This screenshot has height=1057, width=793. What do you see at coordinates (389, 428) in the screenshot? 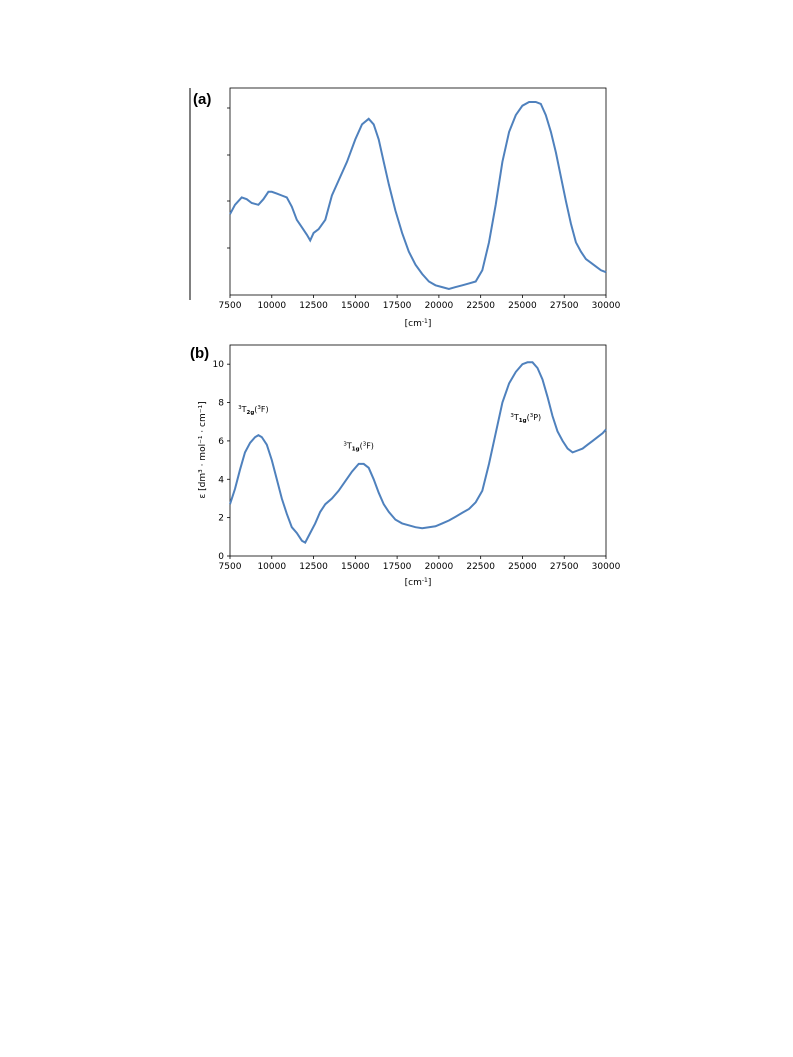
I see `panel-b-annotations: 3T2g(3F) 3T1g(3F) 3T1g(3P)` at bounding box center [389, 428].